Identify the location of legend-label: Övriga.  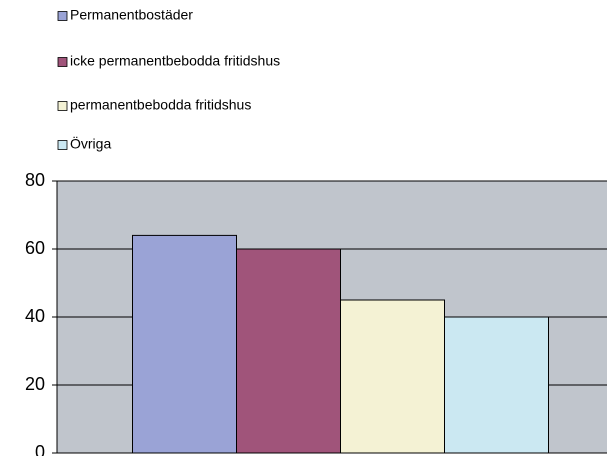
(90, 143).